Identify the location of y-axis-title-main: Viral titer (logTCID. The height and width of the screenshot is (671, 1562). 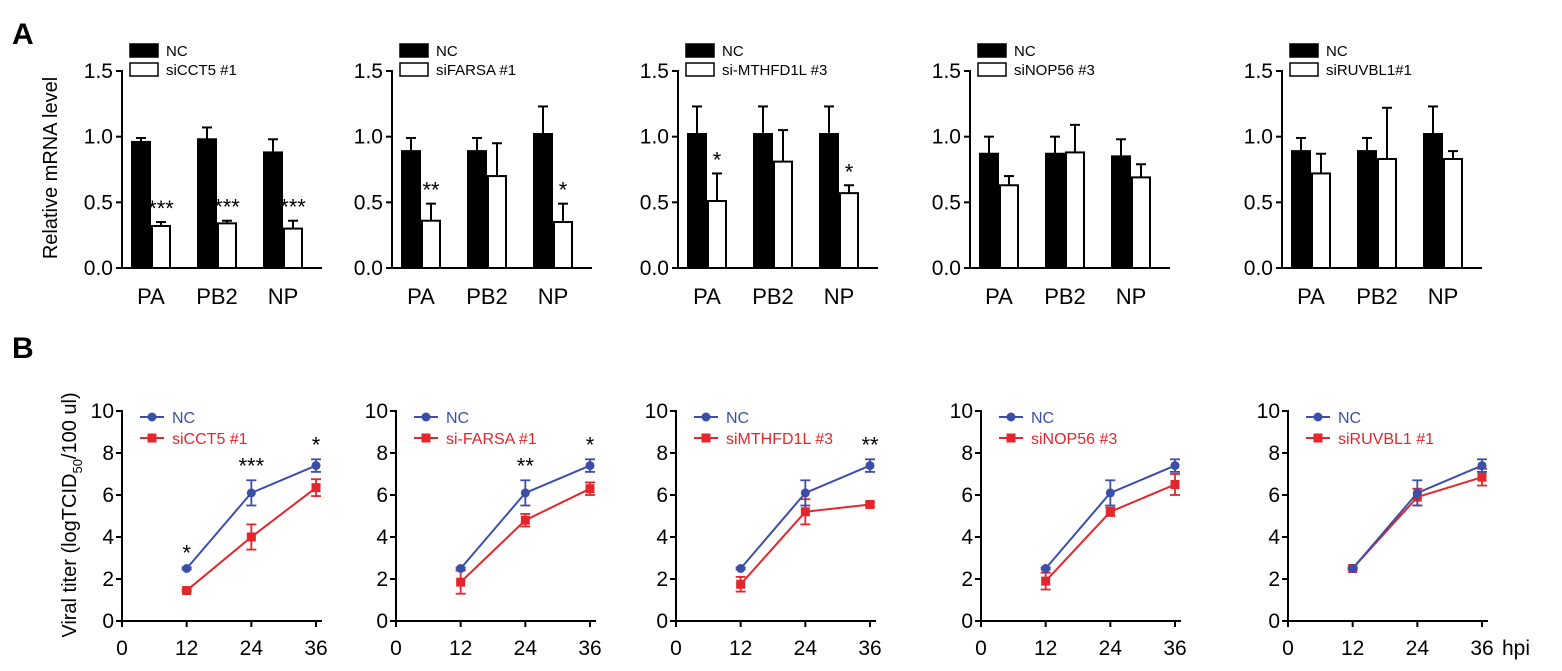
(70, 556).